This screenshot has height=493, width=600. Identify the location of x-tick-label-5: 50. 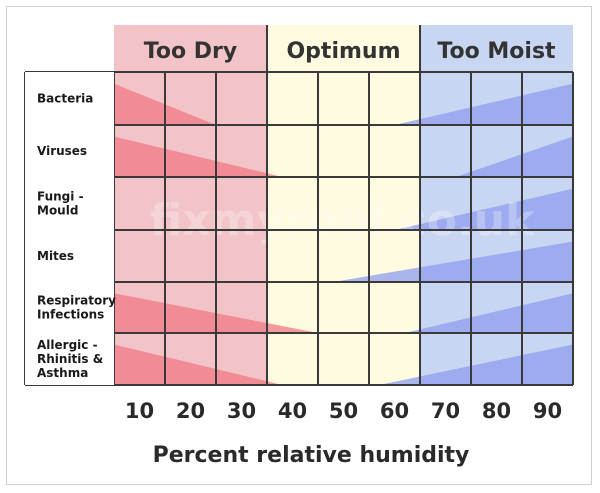
(343, 411).